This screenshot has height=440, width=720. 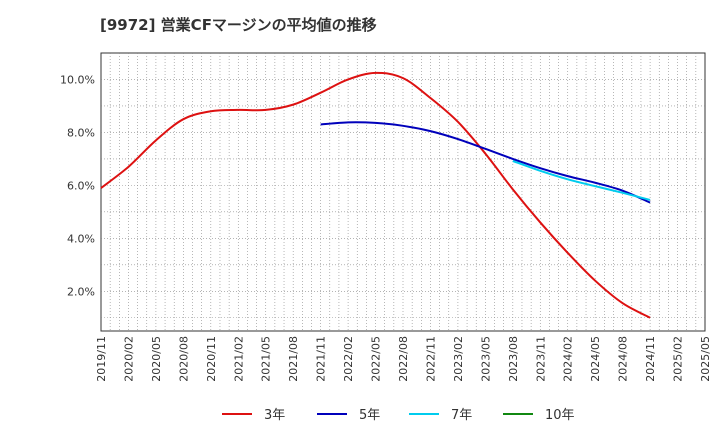 What do you see at coordinates (238, 25) in the screenshot?
I see `chart-title: [9972] 営業CFマージンの平均値の推移` at bounding box center [238, 25].